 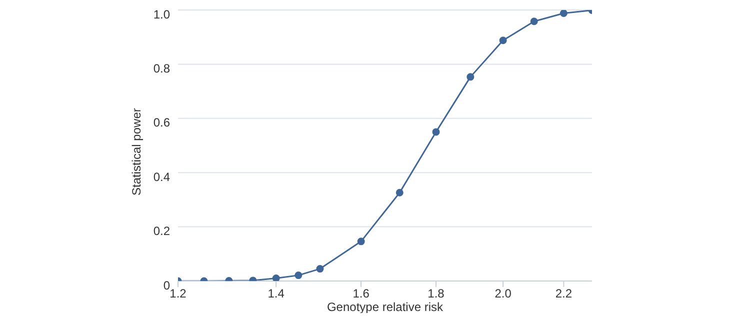 I want to click on x-tick-label: 1.2, so click(x=178, y=293).